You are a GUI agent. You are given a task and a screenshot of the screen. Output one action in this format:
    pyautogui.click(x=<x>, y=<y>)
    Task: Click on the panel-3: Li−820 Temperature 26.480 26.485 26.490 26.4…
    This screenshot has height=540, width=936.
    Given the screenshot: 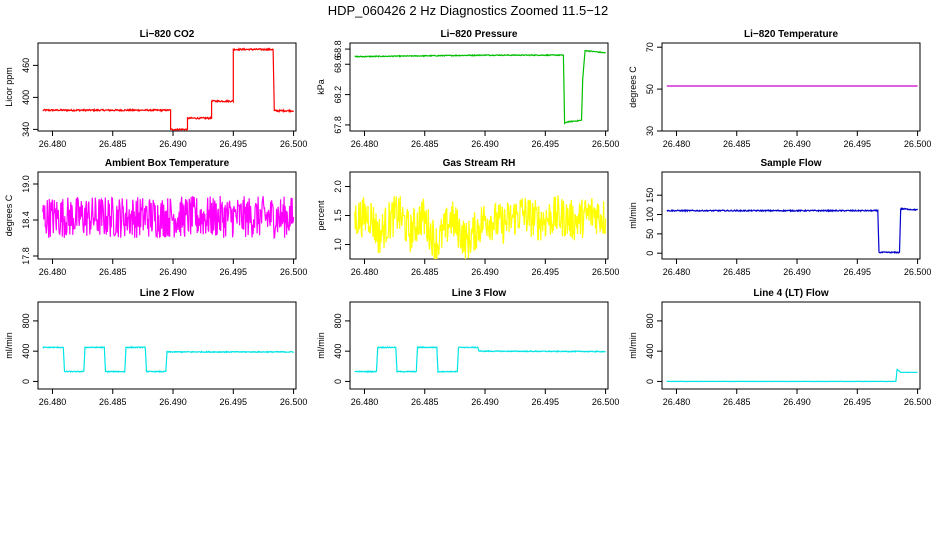 What is the action you would take?
    pyautogui.click(x=779, y=89)
    